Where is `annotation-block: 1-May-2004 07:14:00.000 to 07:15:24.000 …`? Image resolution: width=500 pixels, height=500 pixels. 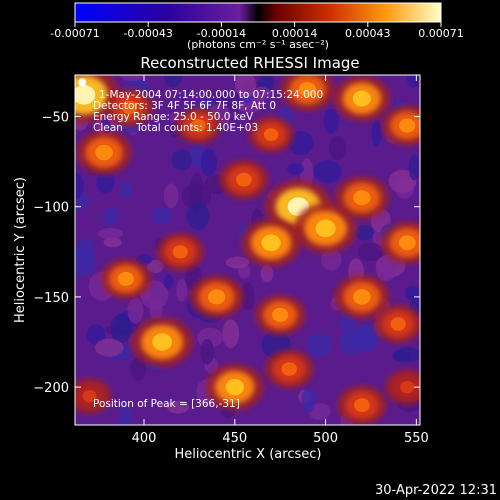
annotation-block: 1-May-2004 07:14:00.000 to 07:15:24.000 … is located at coordinates (208, 111).